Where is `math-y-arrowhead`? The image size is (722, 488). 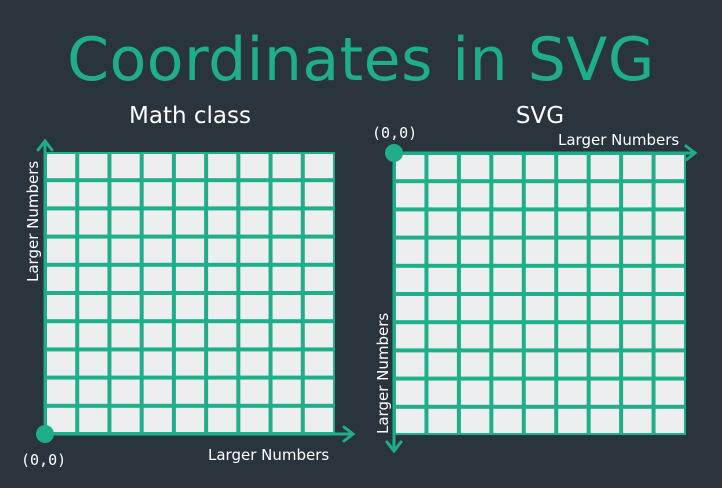
math-y-arrowhead is located at coordinates (45, 145).